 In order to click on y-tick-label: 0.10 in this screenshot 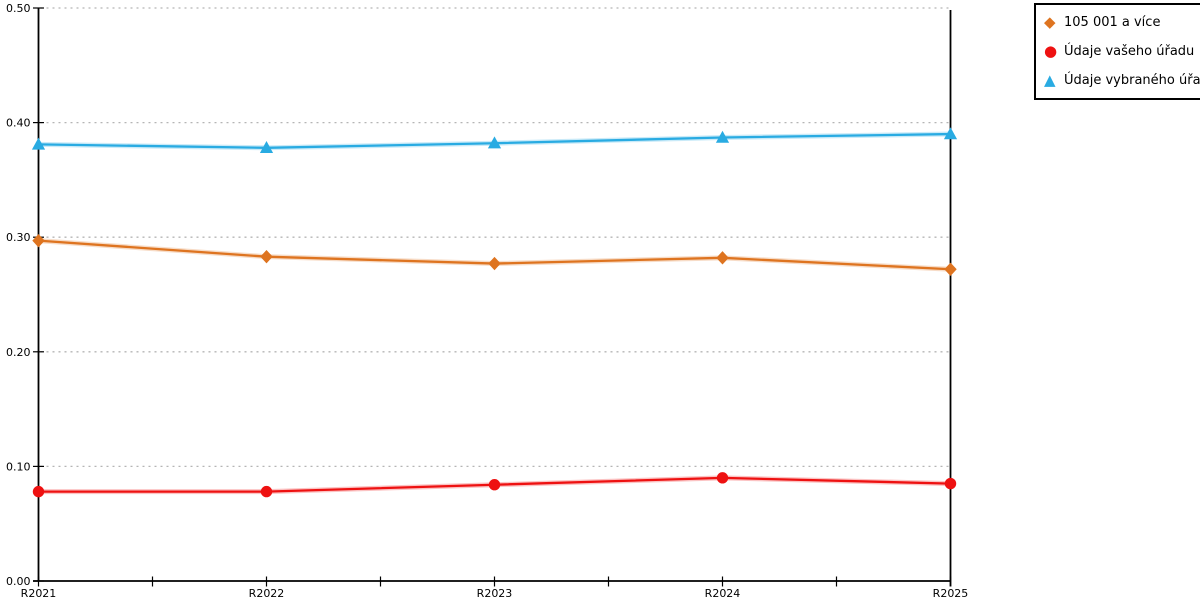, I will do `click(18, 466)`.